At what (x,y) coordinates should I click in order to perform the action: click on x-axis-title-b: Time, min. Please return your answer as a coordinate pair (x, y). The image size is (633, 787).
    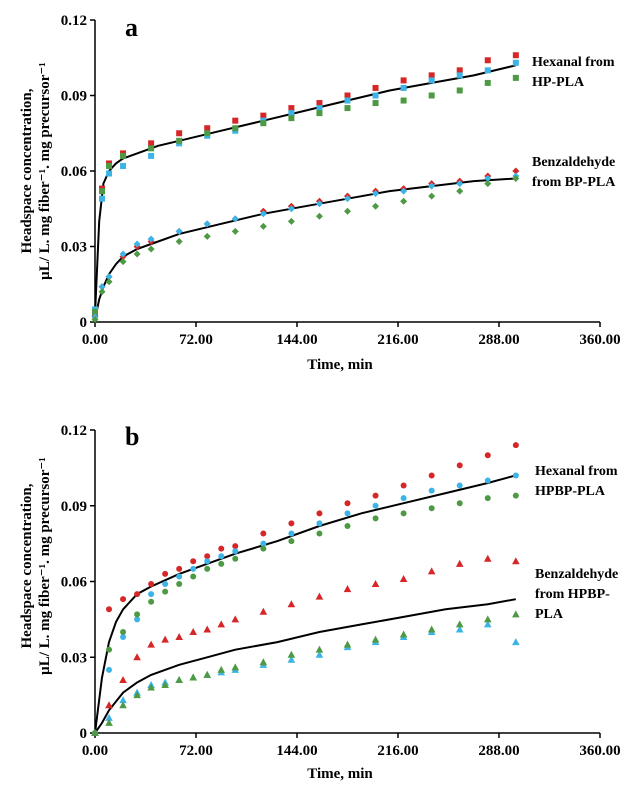
    Looking at the image, I should click on (340, 774).